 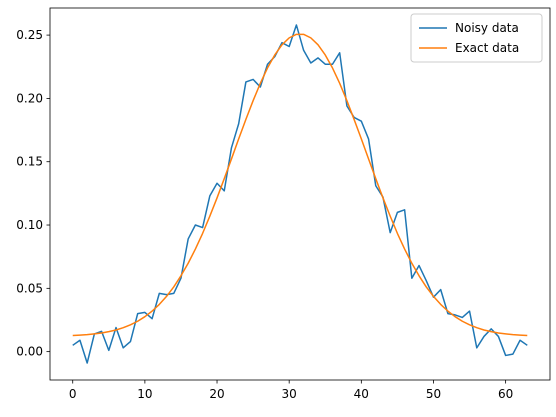 I want to click on x-tick-label: 10, so click(x=144, y=394).